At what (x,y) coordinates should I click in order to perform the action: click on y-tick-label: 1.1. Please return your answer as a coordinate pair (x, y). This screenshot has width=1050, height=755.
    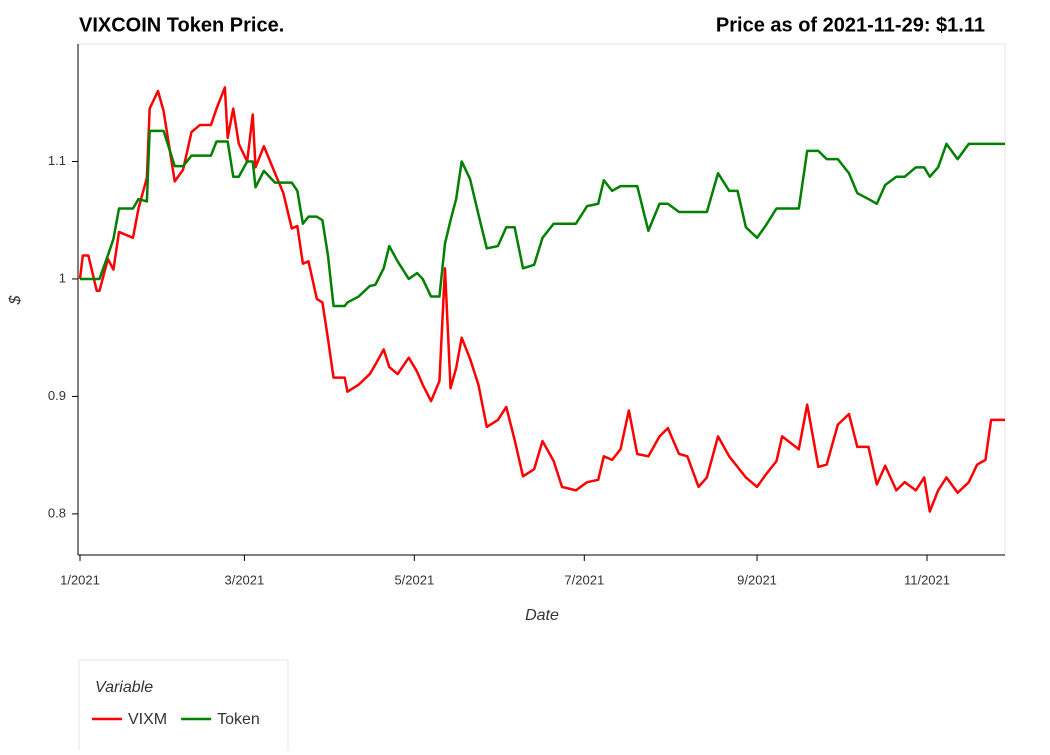
    Looking at the image, I should click on (57, 160).